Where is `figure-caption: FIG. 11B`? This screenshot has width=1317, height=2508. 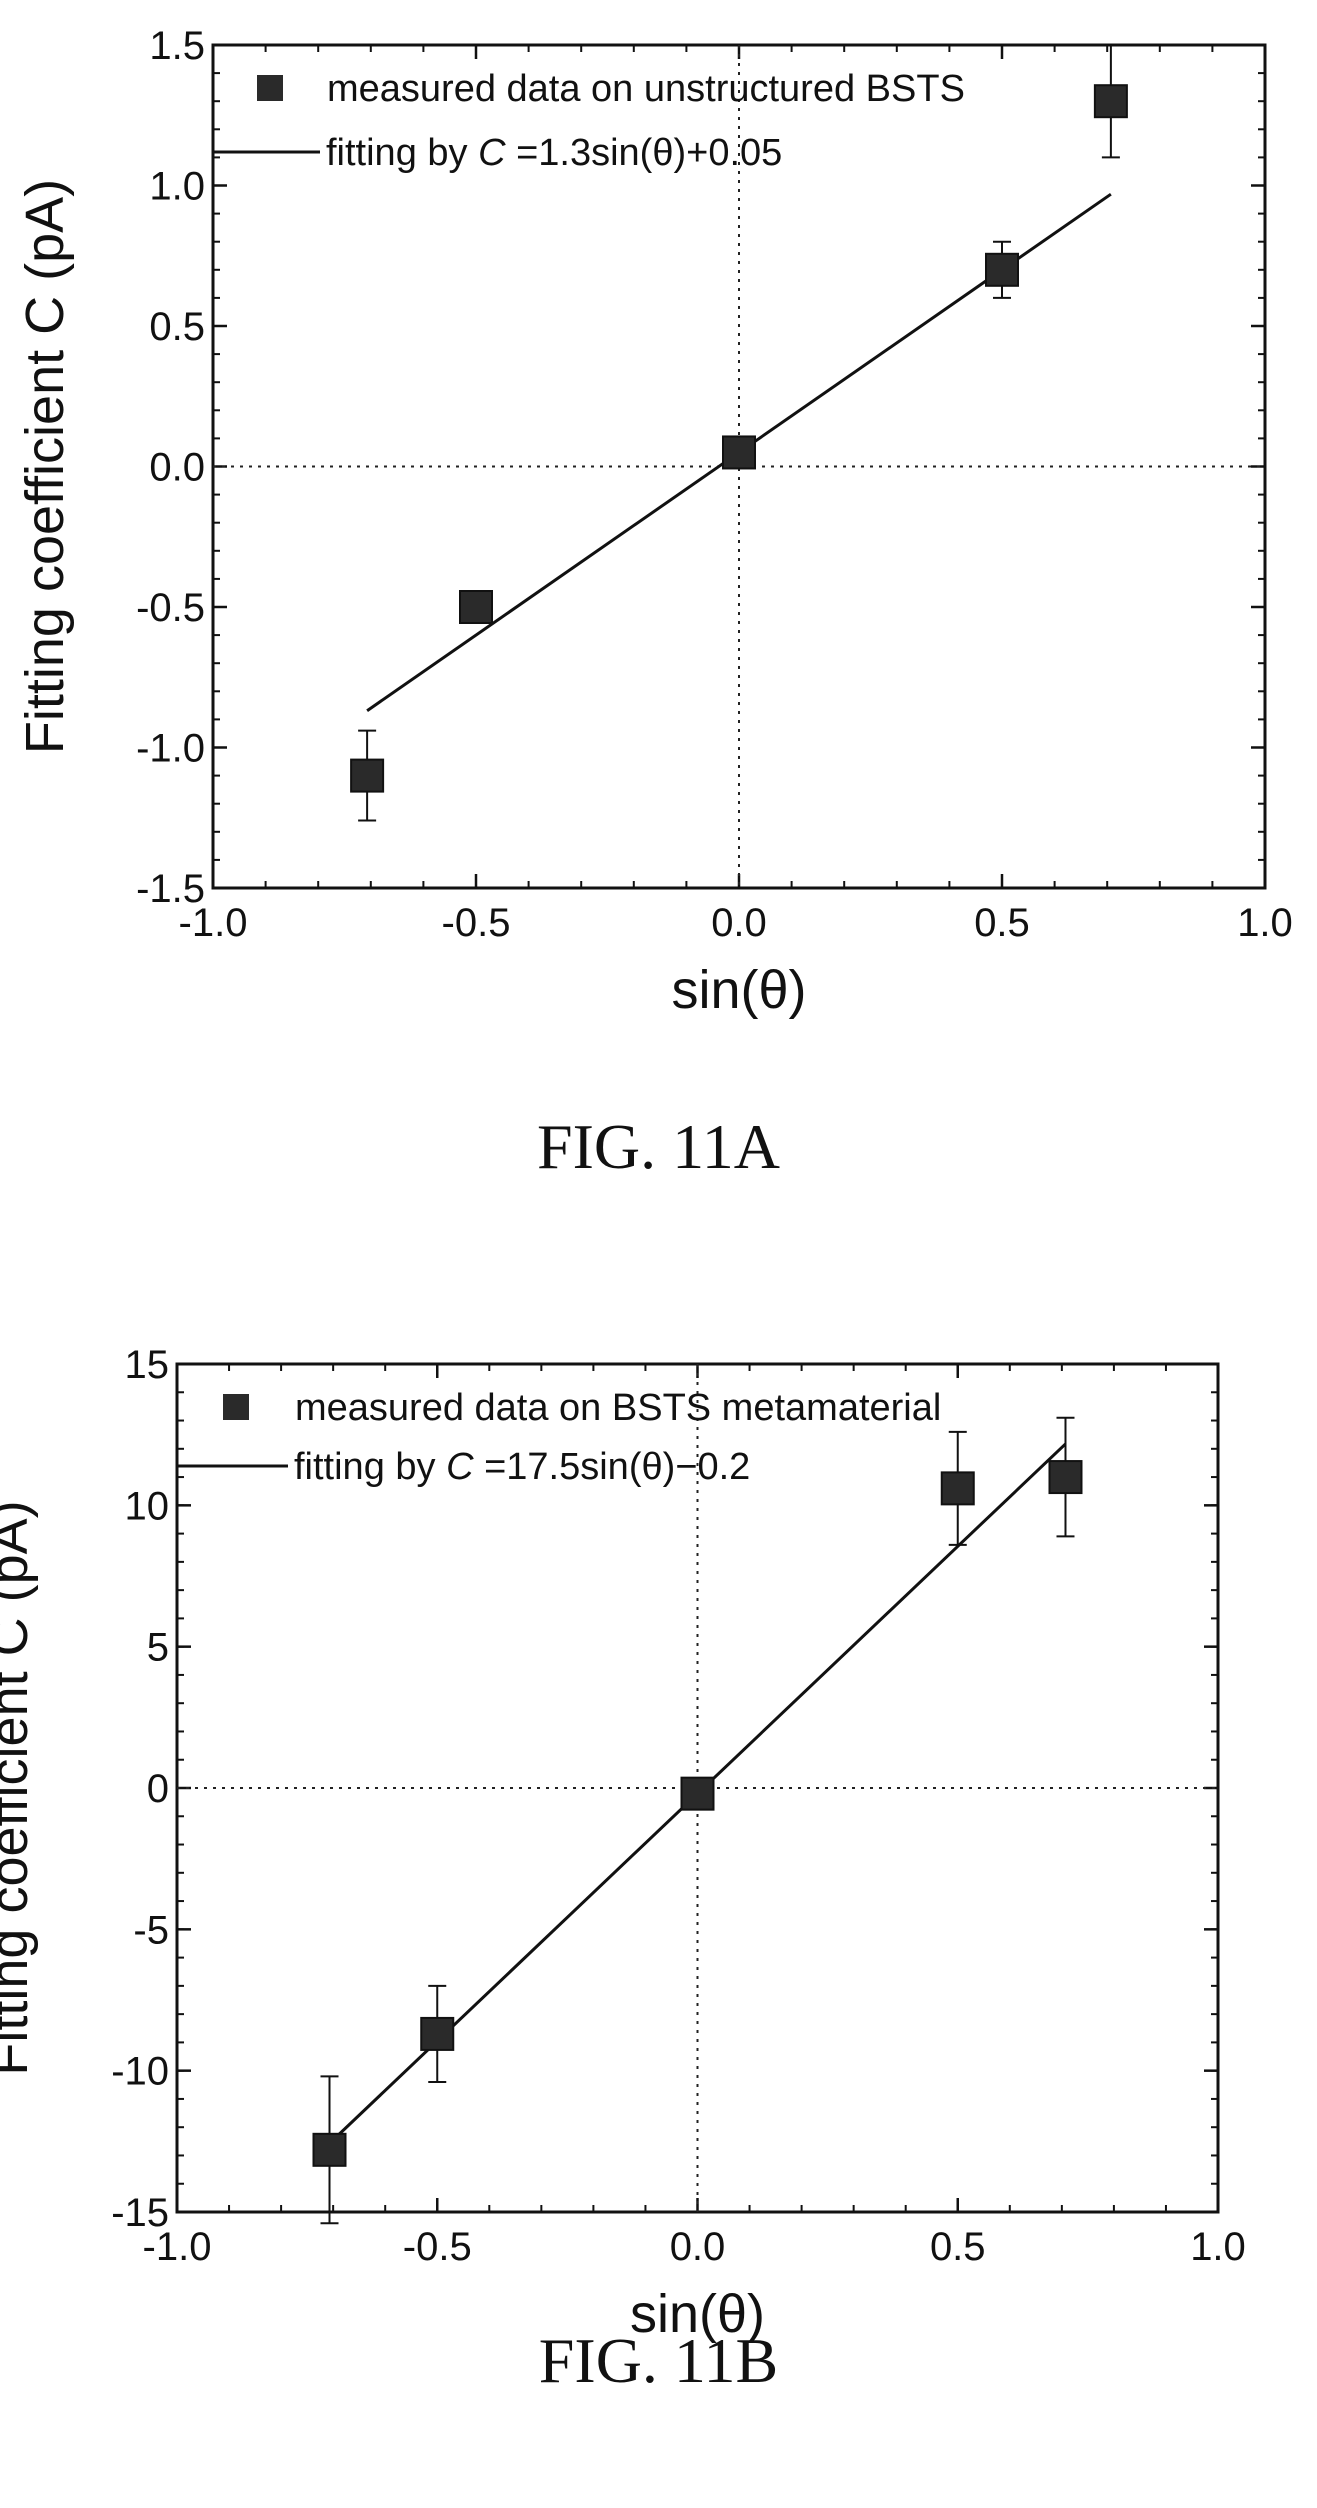
figure-caption: FIG. 11B is located at coordinates (658, 2360).